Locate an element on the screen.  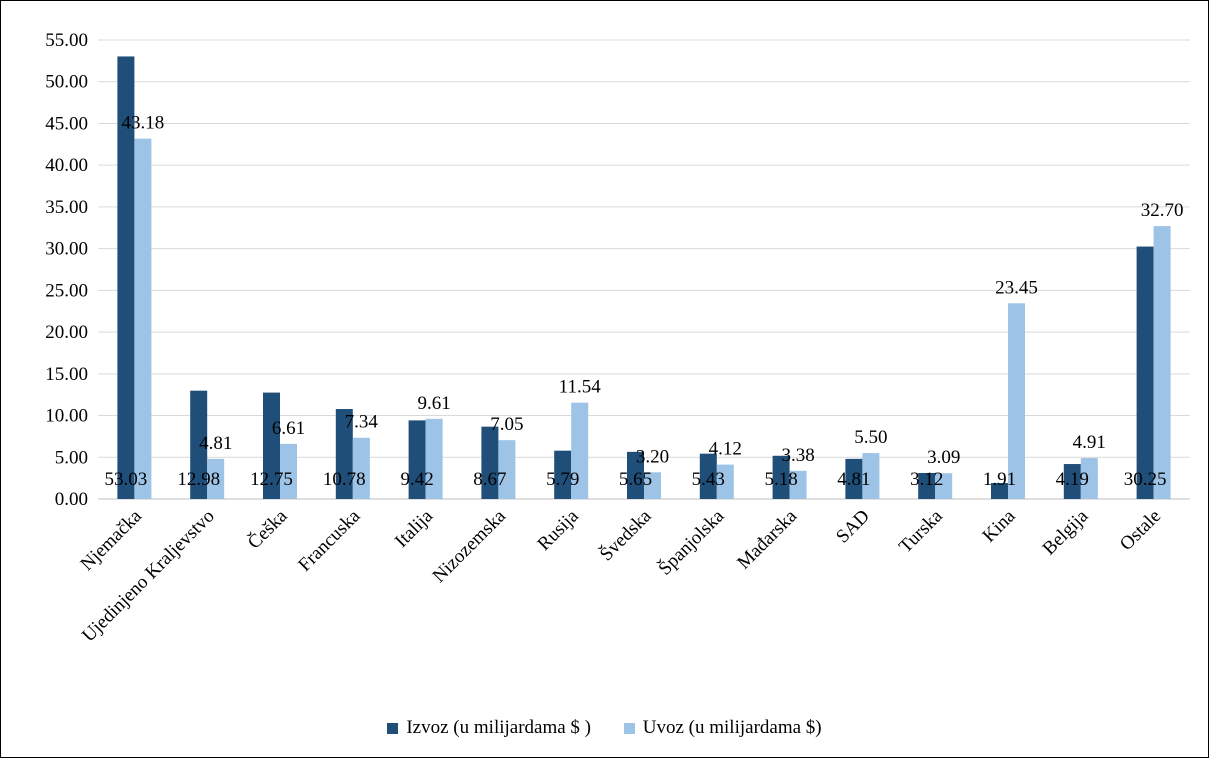
data-label-uvoz: 3.20 is located at coordinates (652, 456).